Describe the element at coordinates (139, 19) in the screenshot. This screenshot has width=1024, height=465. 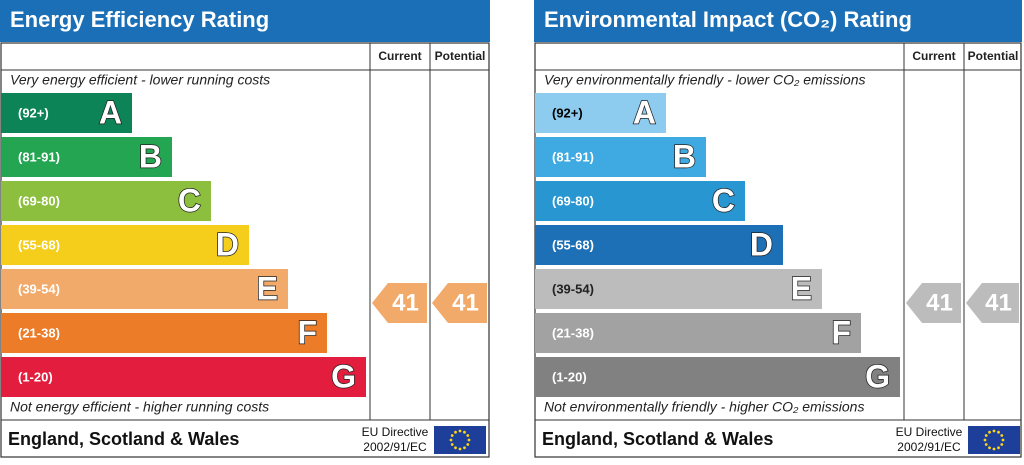
I see `panel-title: Energy Efficiency Rating` at that location.